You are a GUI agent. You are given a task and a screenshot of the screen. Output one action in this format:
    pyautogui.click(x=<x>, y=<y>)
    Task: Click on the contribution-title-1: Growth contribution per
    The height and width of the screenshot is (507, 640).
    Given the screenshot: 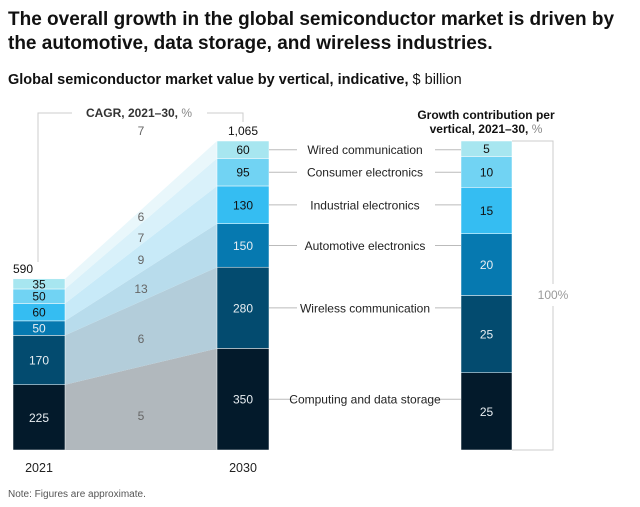 What is the action you would take?
    pyautogui.click(x=486, y=115)
    